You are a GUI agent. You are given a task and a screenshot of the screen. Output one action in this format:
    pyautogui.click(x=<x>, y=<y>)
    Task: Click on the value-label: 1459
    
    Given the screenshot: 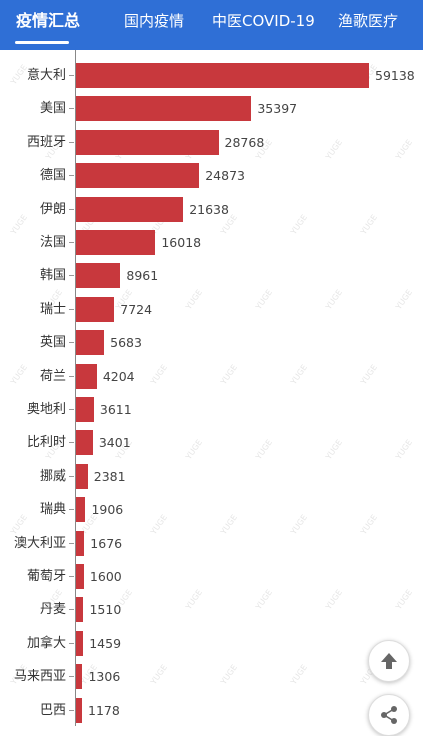 What is the action you would take?
    pyautogui.click(x=105, y=643)
    